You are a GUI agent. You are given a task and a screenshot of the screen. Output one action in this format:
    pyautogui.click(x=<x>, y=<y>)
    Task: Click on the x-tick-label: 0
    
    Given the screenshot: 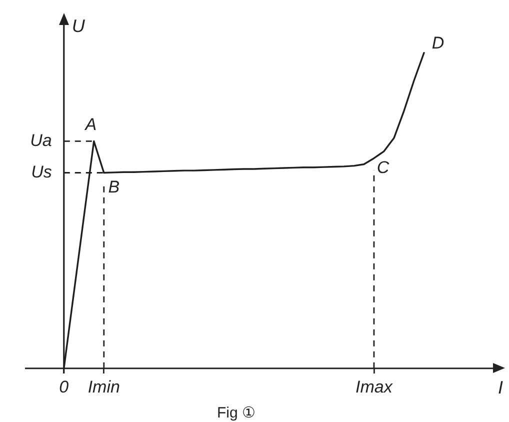 What is the action you would take?
    pyautogui.click(x=64, y=386)
    